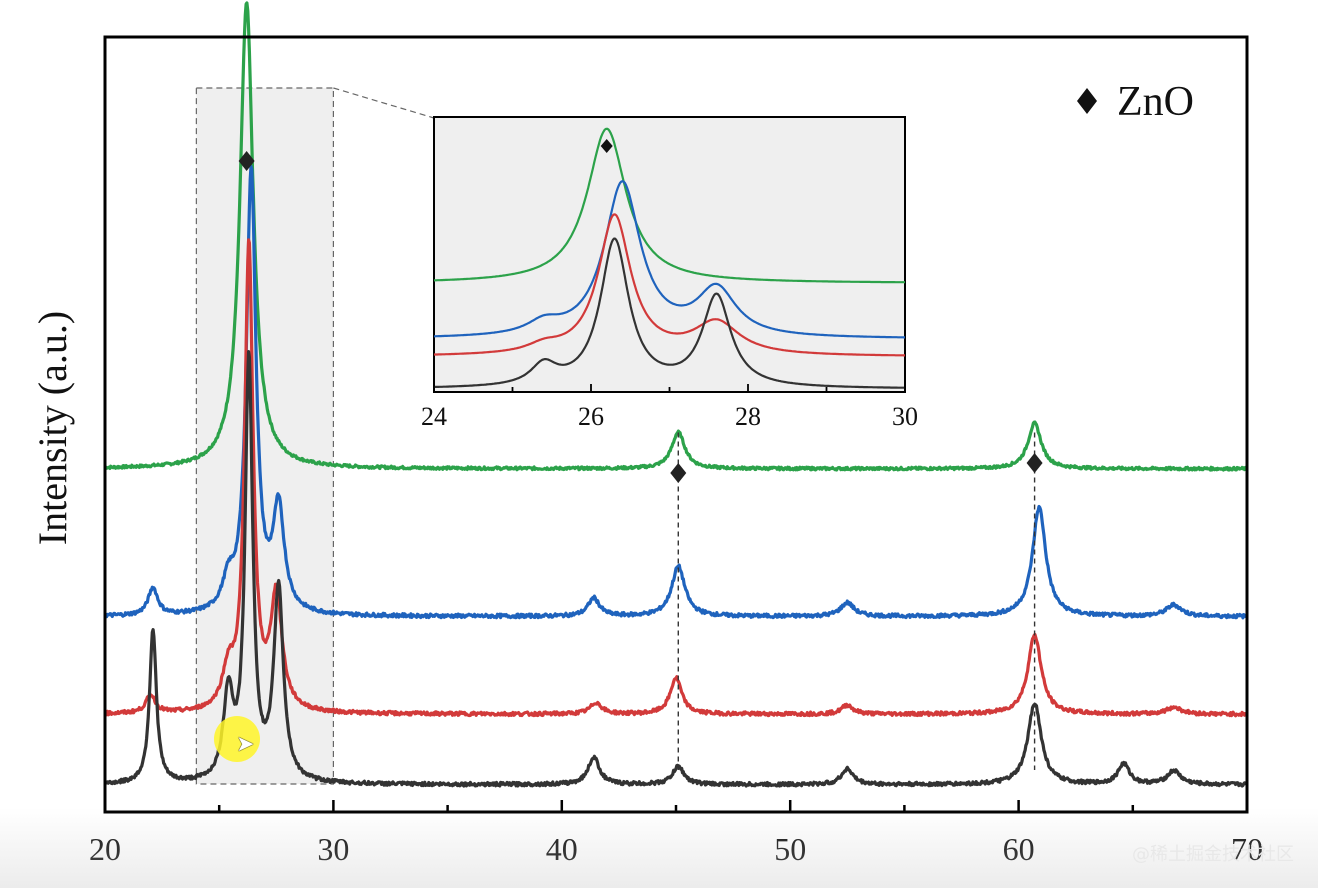 The height and width of the screenshot is (888, 1318). Describe the element at coordinates (434, 416) in the screenshot. I see `inset-x-tick-label: 24` at that location.